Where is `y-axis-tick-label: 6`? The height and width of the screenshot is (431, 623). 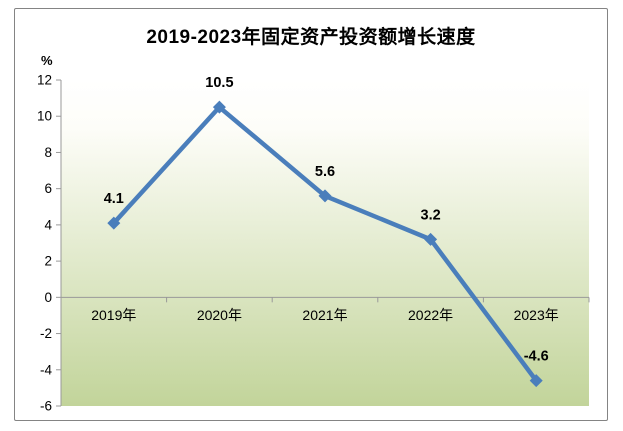 y-axis-tick-label: 6 is located at coordinates (48, 188).